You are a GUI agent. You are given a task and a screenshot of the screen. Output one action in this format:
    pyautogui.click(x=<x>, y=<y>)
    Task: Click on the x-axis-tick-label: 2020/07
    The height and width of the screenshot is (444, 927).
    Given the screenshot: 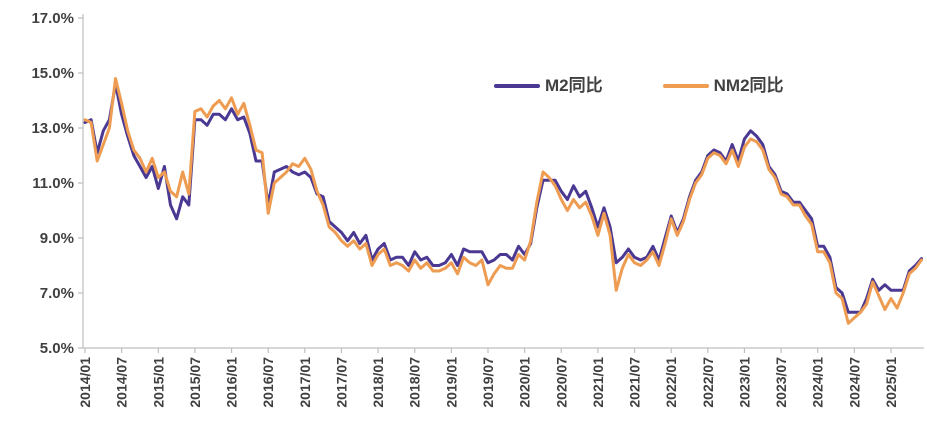 What is the action you would take?
    pyautogui.click(x=561, y=382)
    